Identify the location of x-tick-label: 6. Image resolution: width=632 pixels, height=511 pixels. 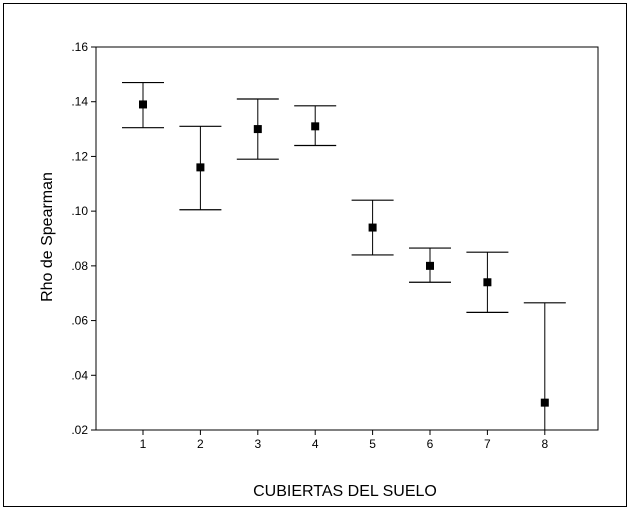
(430, 444).